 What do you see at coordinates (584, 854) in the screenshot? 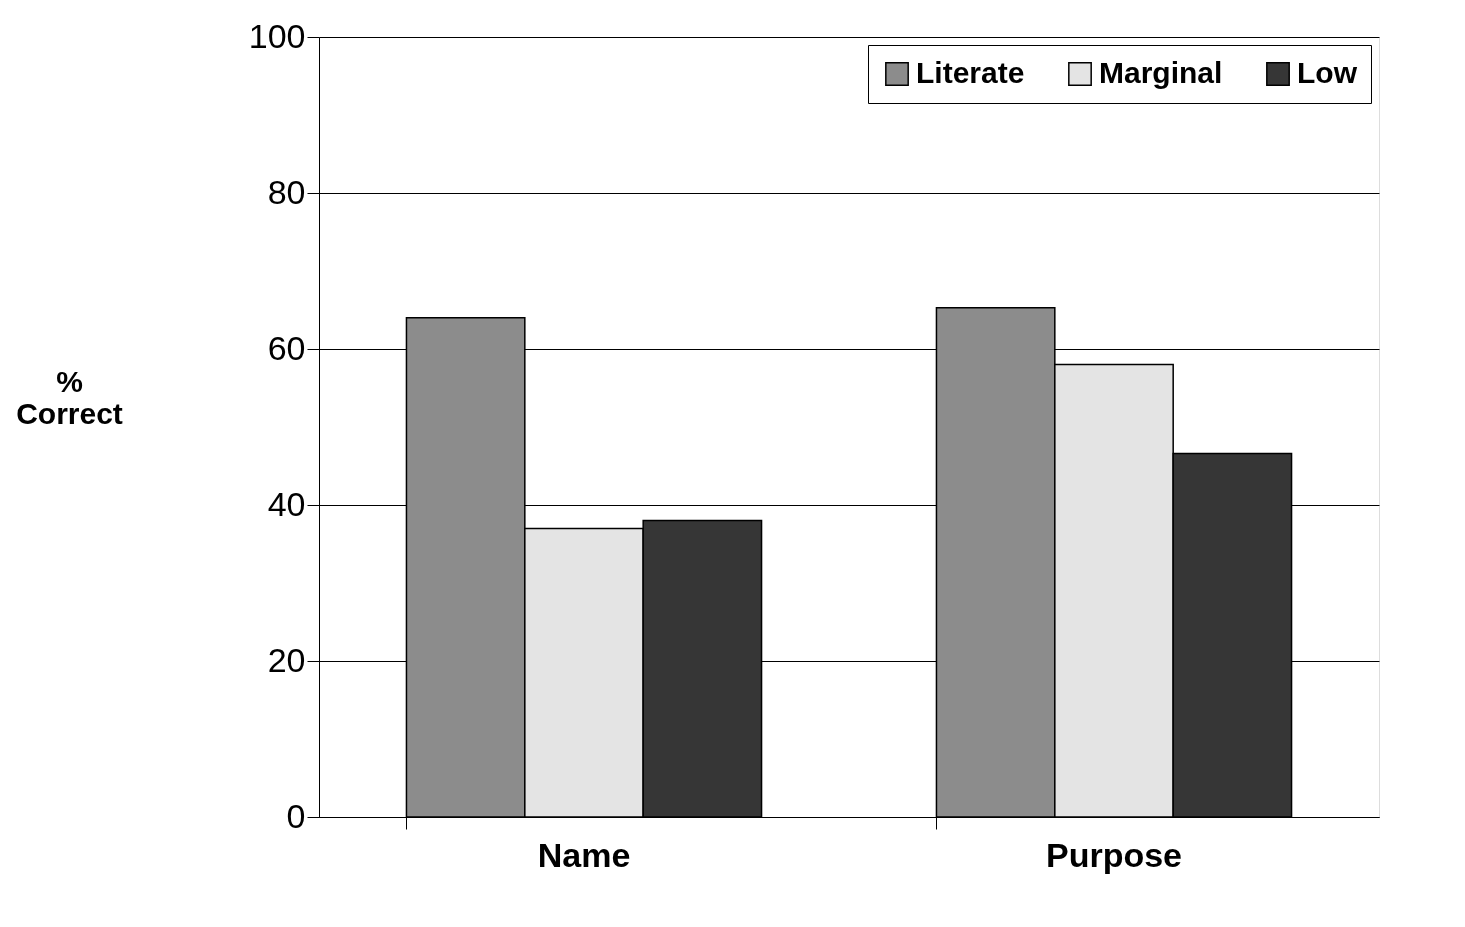
I see `x-tick-label: Name` at bounding box center [584, 854].